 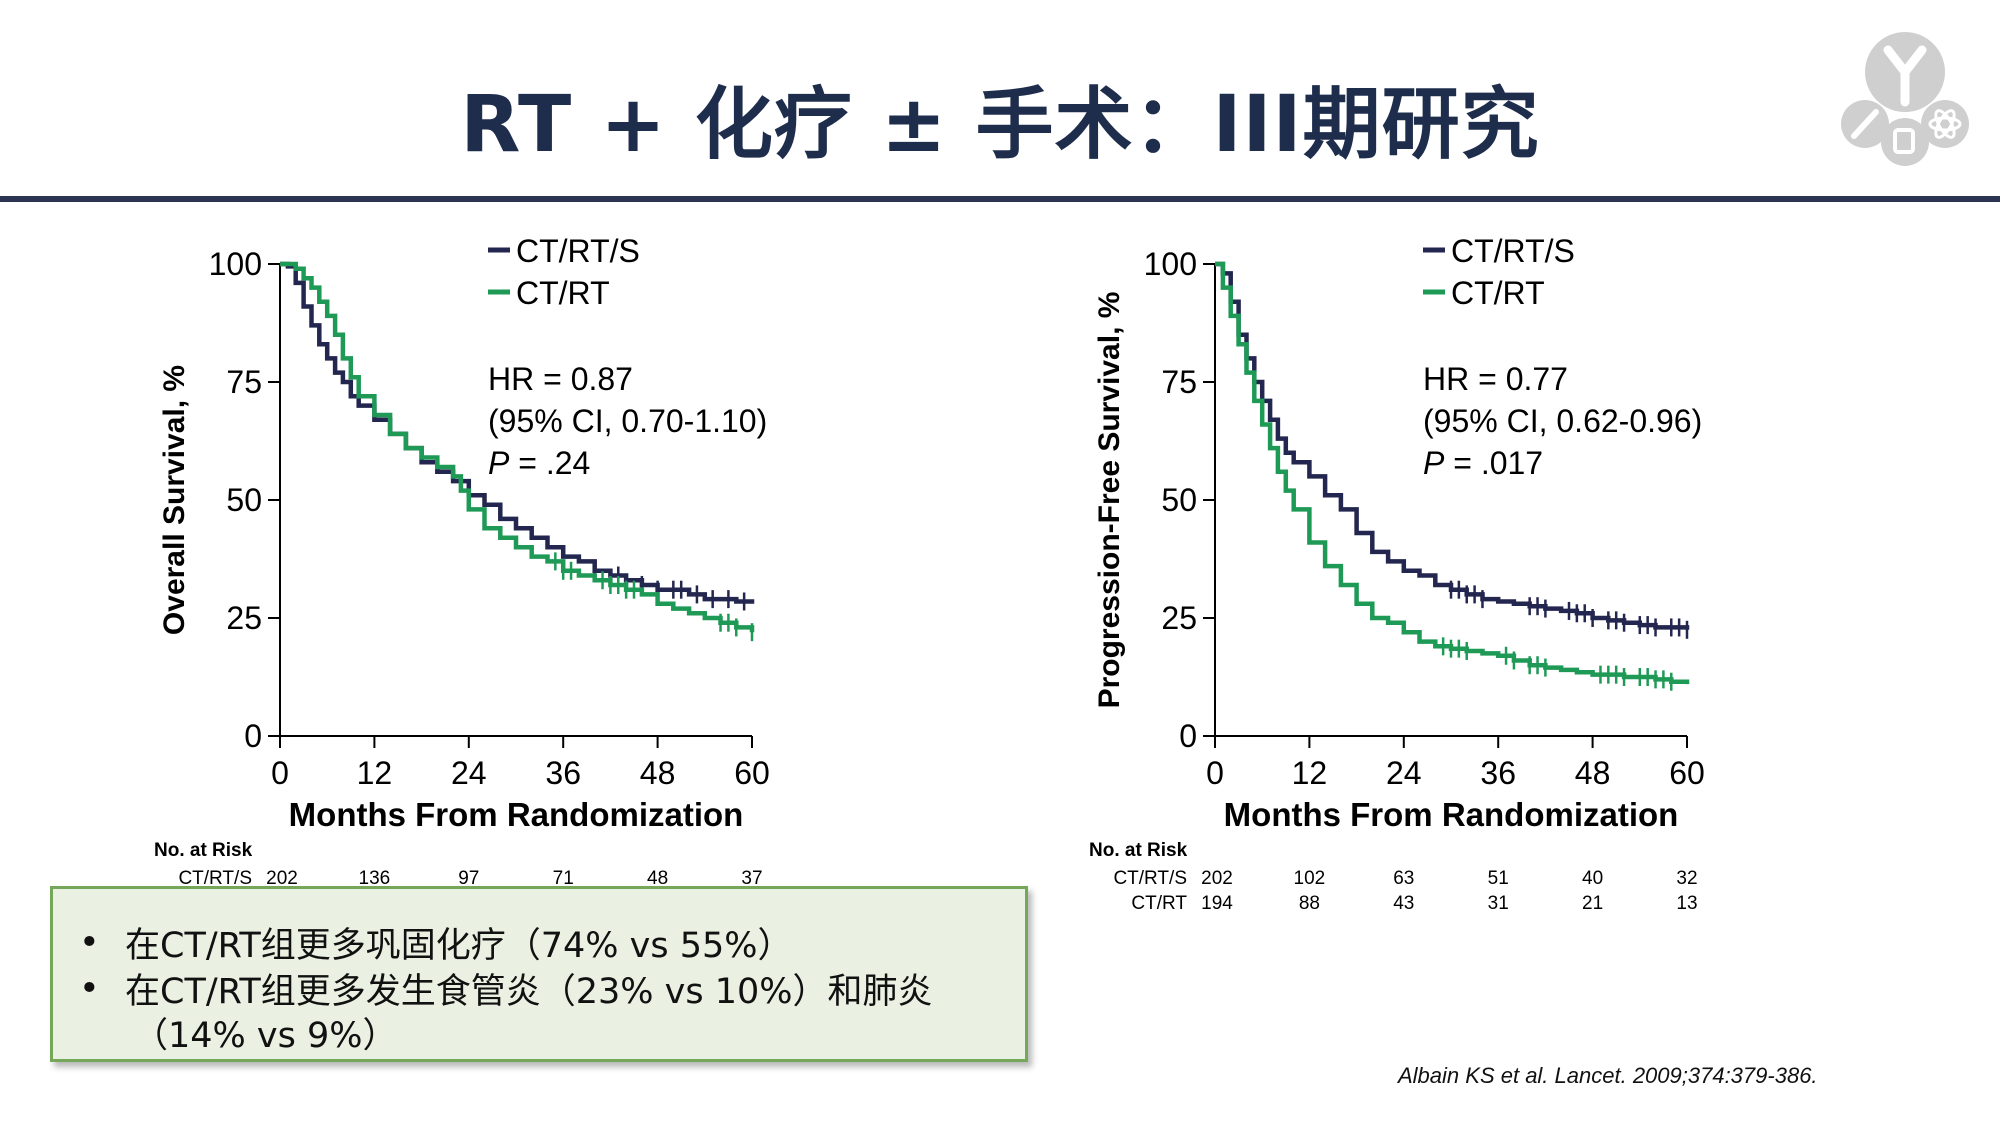 What do you see at coordinates (468, 878) in the screenshot?
I see `risk-value: 97` at bounding box center [468, 878].